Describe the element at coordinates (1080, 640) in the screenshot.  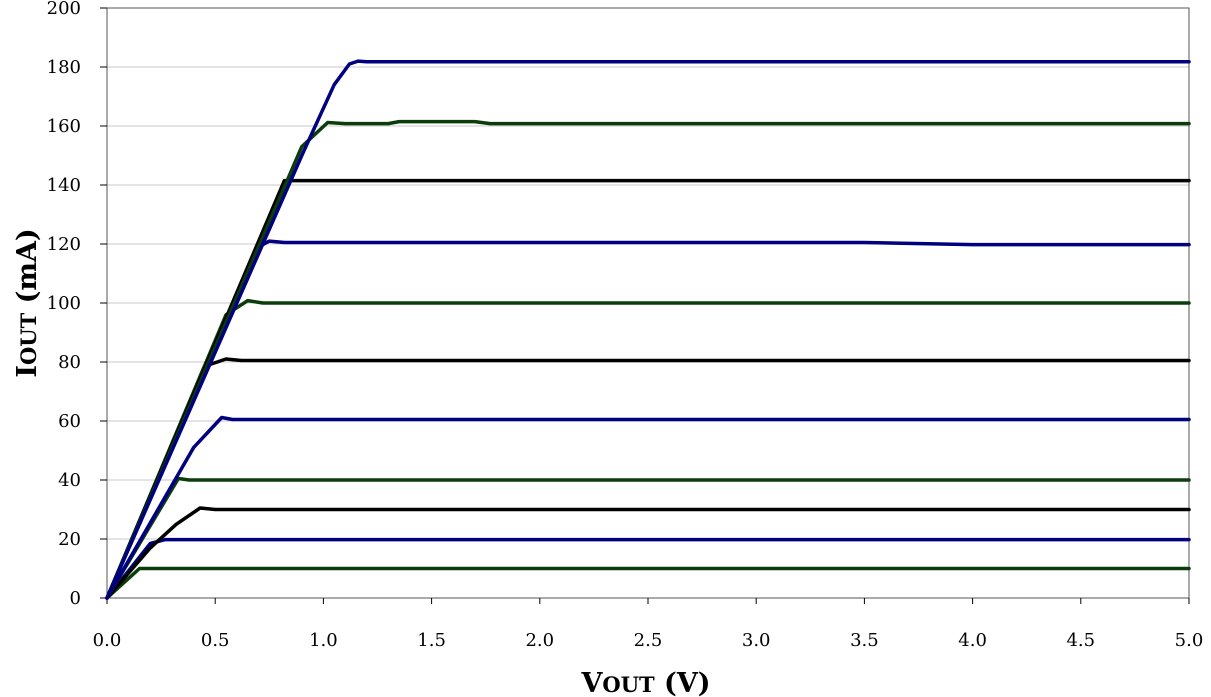
I see `x-tick-label: 4.5` at that location.